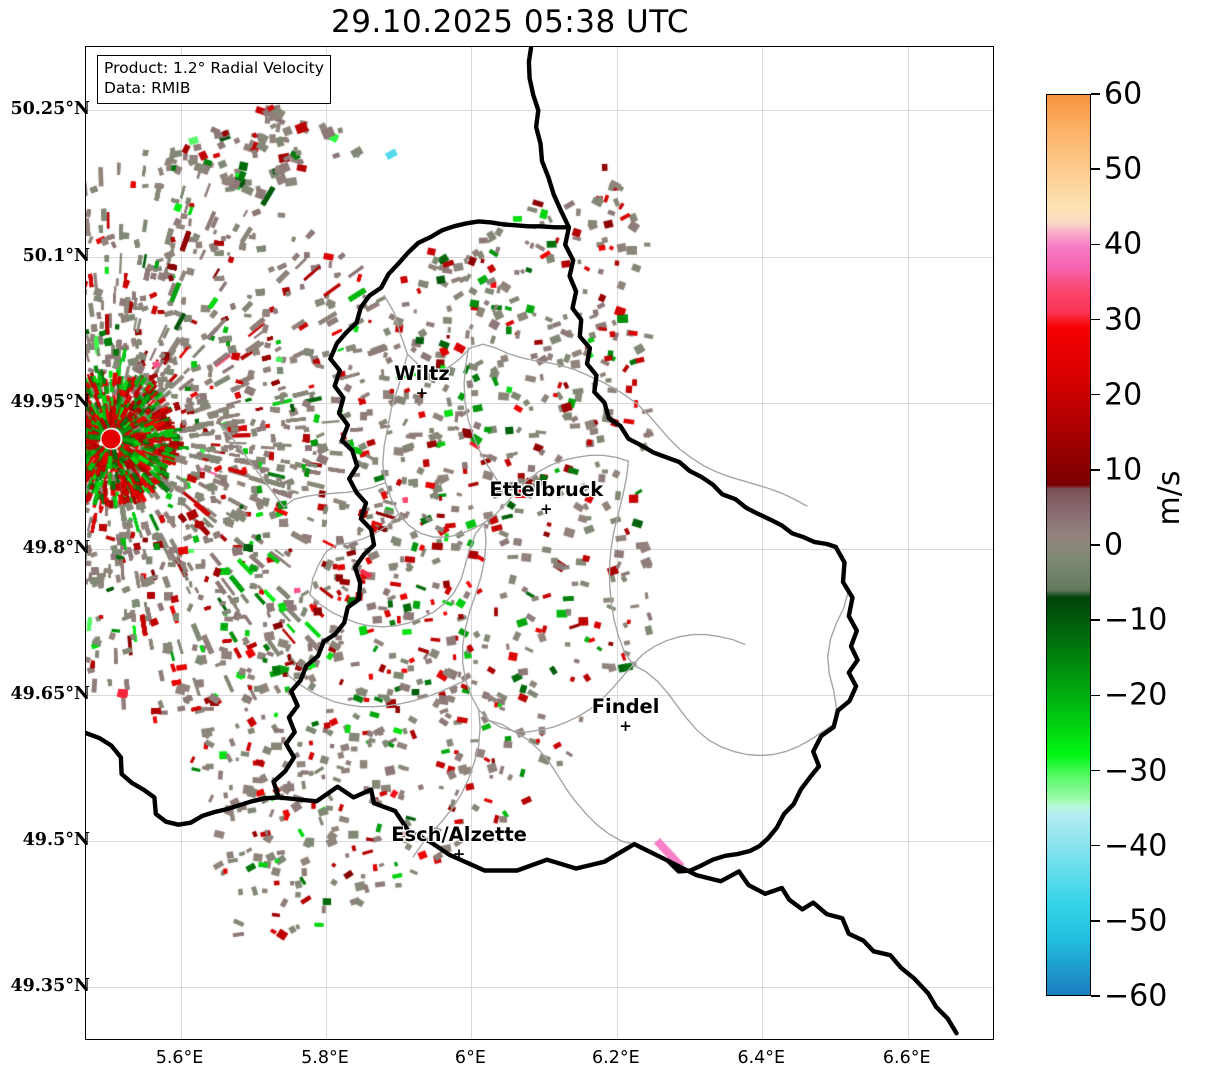 The width and height of the screenshot is (1207, 1081). I want to click on colorbar-tick-label: 10, so click(1123, 470).